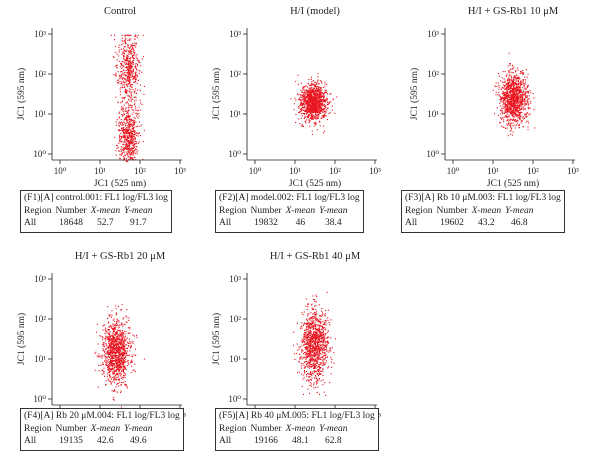 The width and height of the screenshot is (600, 475). Describe the element at coordinates (40, 279) in the screenshot. I see `y-tick-label: 10³` at that location.